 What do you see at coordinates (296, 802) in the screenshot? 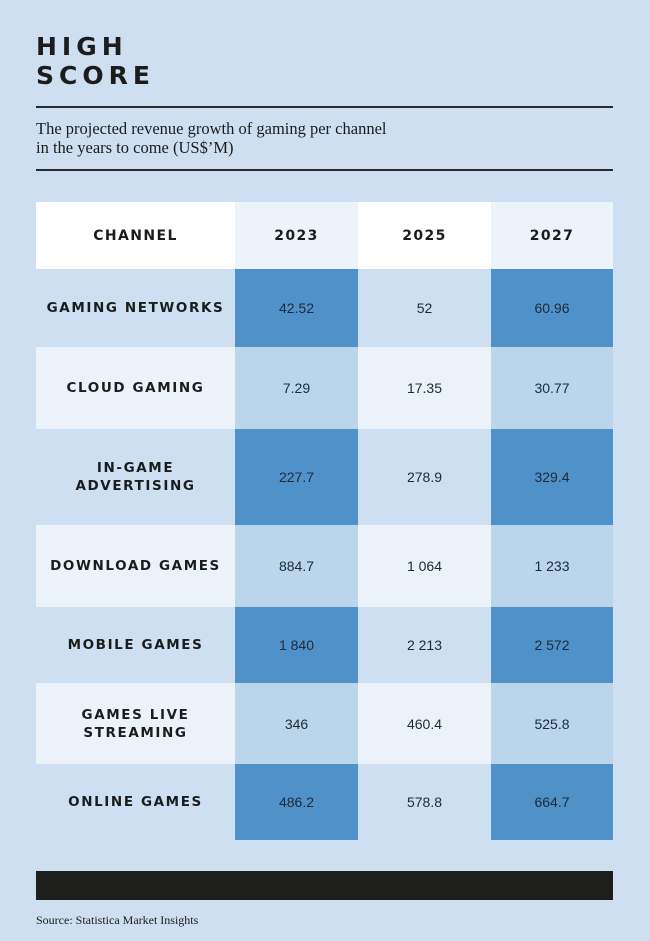
I see `data-cell: 486.2` at bounding box center [296, 802].